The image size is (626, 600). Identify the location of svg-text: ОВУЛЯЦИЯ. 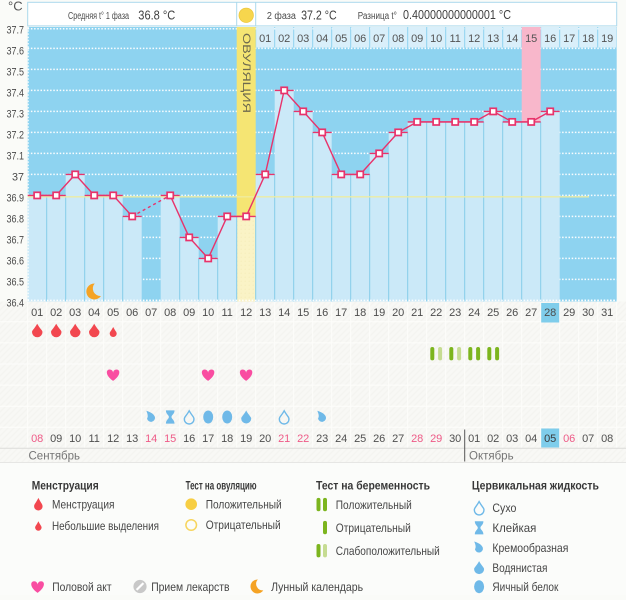
(246, 73).